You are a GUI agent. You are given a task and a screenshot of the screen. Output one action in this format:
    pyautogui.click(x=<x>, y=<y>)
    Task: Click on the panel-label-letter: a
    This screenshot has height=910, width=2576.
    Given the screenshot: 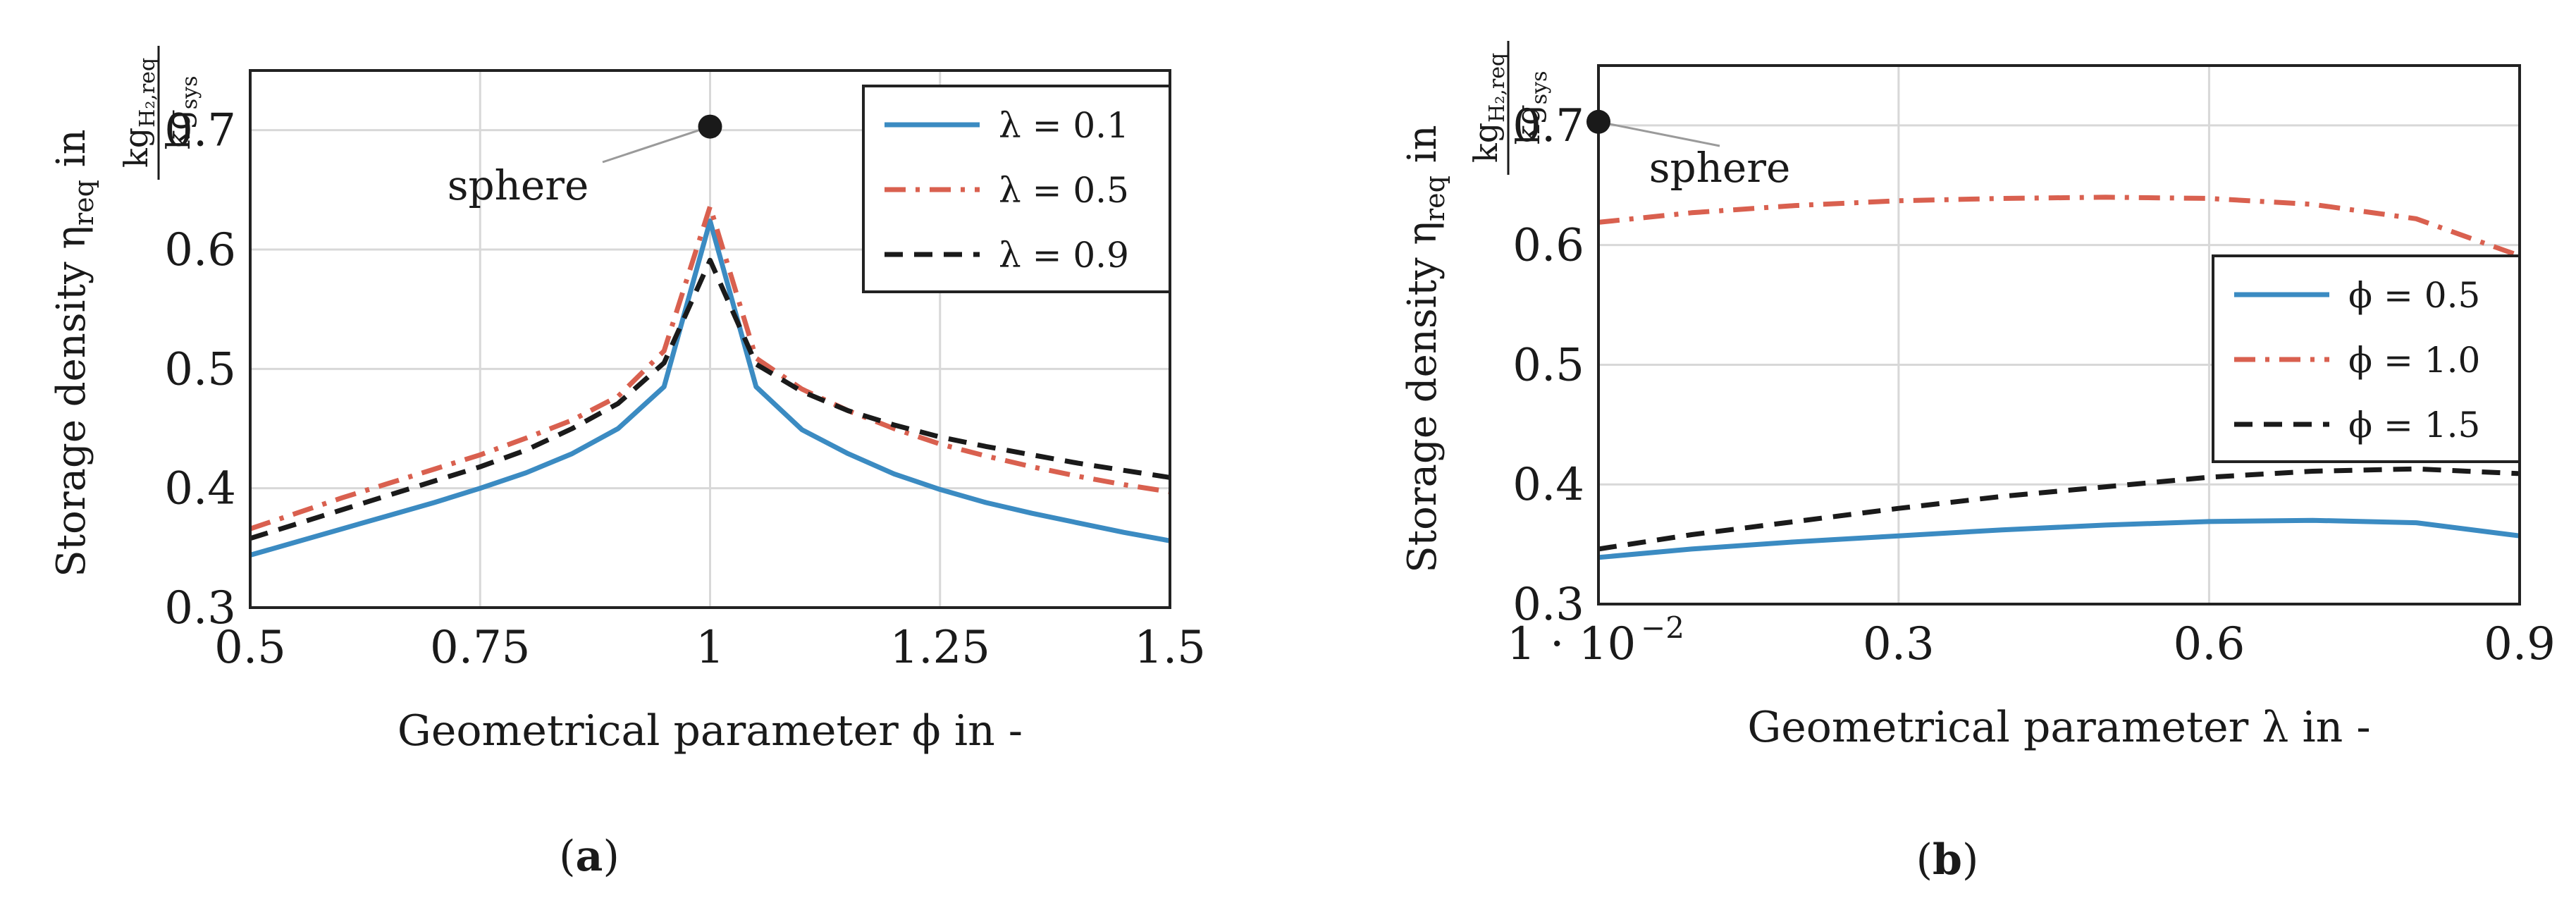 What is the action you would take?
    pyautogui.click(x=589, y=857)
    